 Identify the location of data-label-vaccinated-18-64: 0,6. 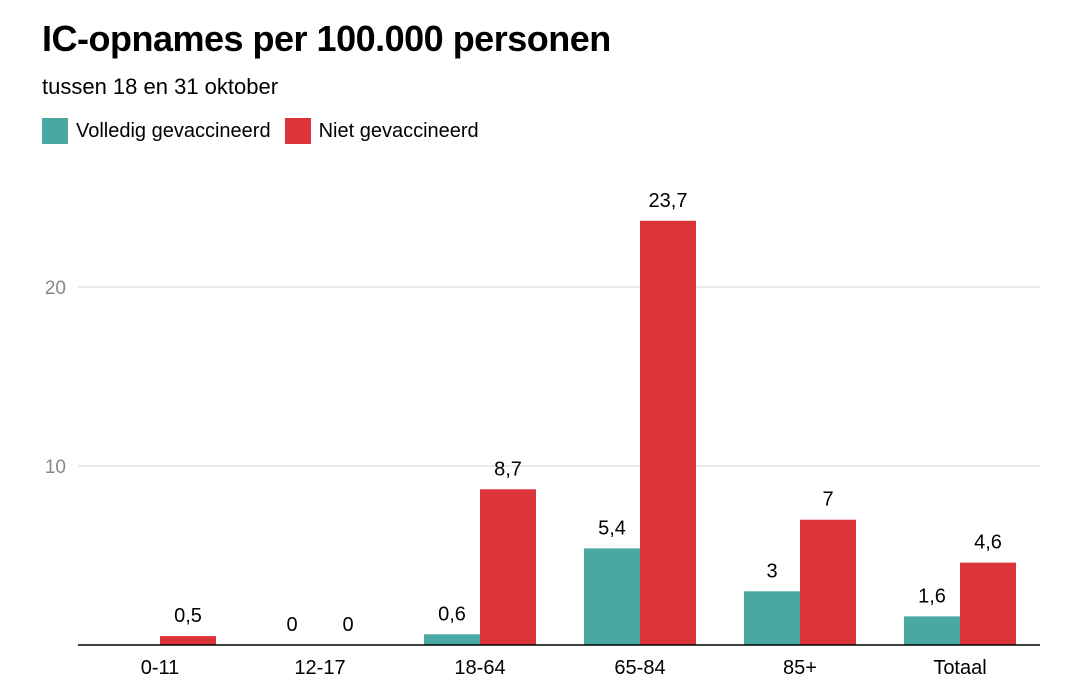
(452, 614).